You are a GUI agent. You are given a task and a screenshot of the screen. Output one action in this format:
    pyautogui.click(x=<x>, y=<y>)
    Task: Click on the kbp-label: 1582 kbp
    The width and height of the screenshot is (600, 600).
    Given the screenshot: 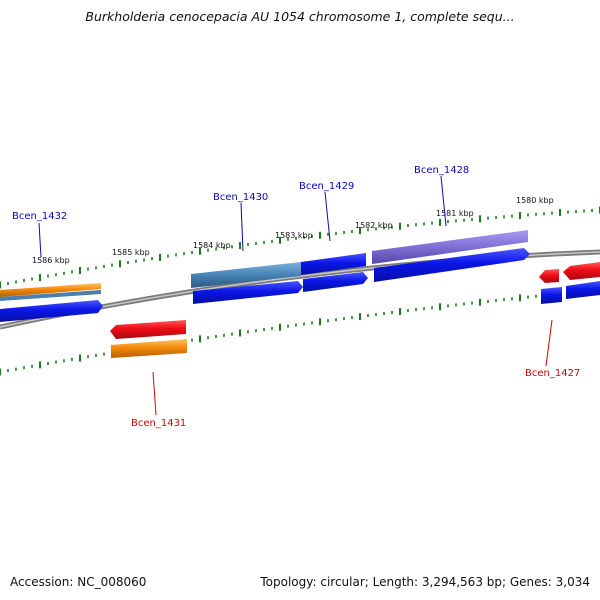 What is the action you would take?
    pyautogui.click(x=374, y=225)
    